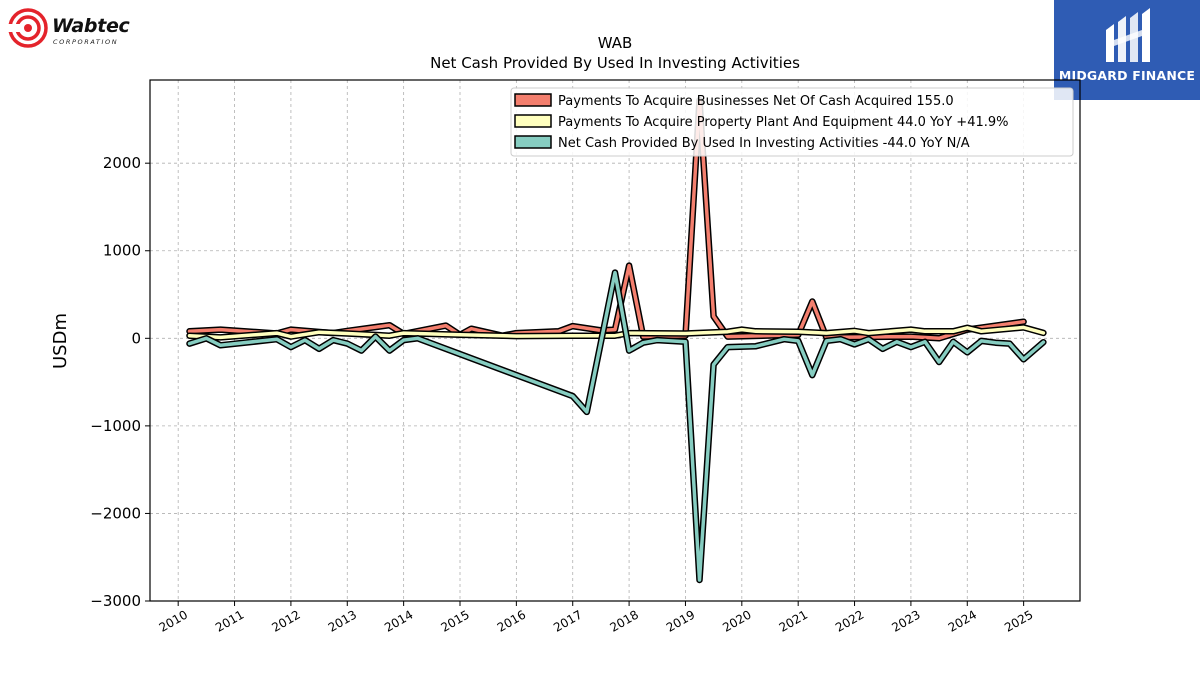 The width and height of the screenshot is (1200, 675). I want to click on wabtec-logo: Wabtec CORPORATION, so click(76, 28).